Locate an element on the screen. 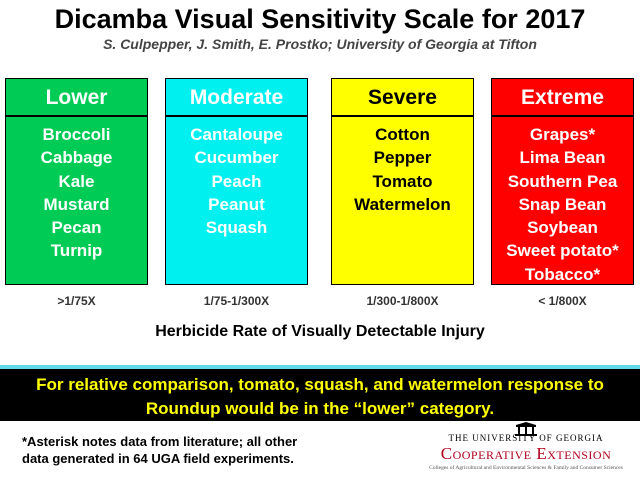 This screenshot has height=480, width=640. crop-item: Kale is located at coordinates (76, 181).